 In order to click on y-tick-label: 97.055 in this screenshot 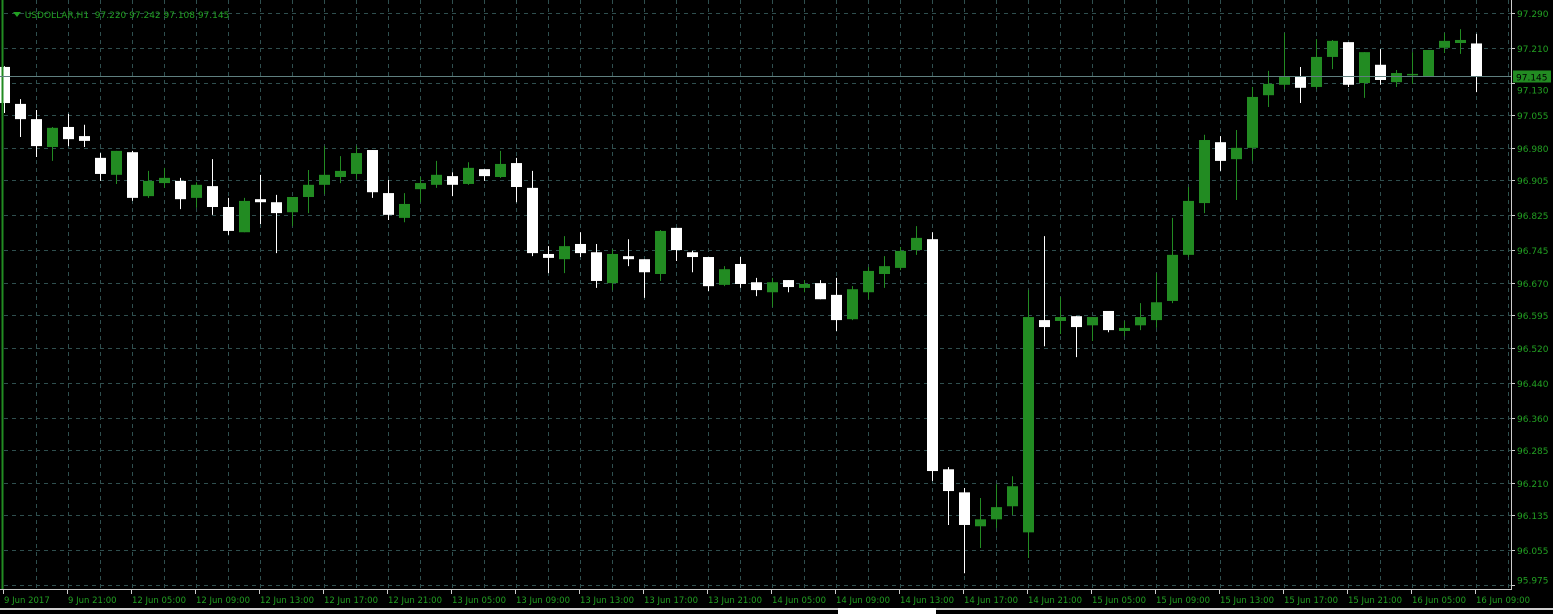, I will do `click(1533, 117)`.